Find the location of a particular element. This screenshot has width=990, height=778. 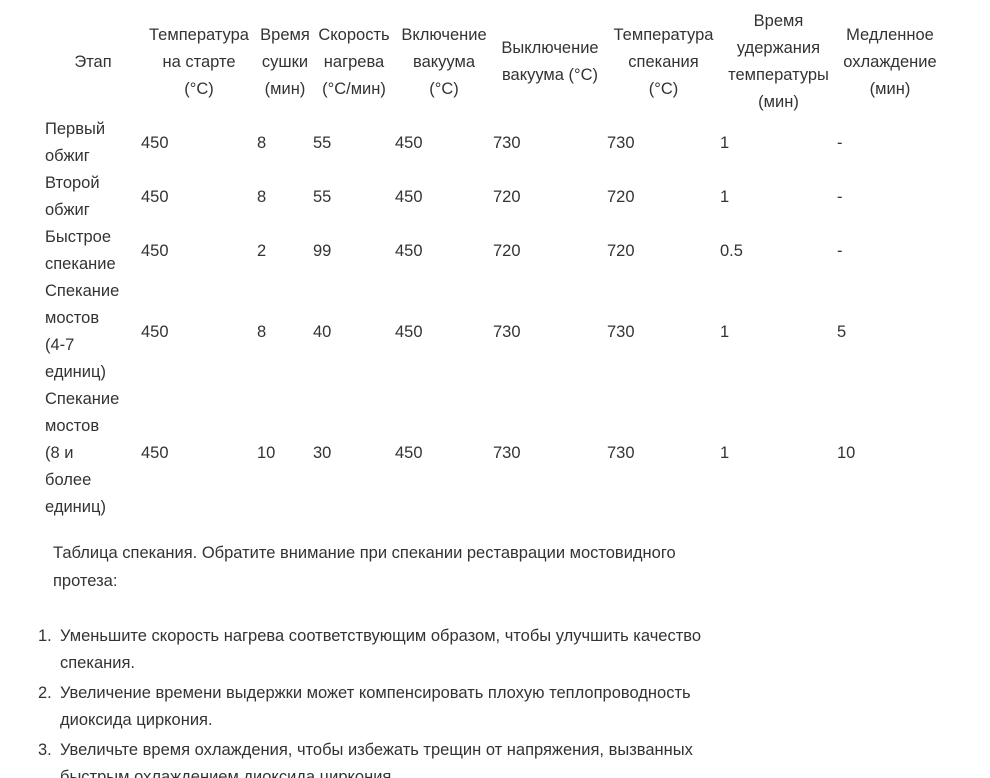

table-row: Второй обжиг 450 8 55 450 720 720 1 - is located at coordinates (494, 197).